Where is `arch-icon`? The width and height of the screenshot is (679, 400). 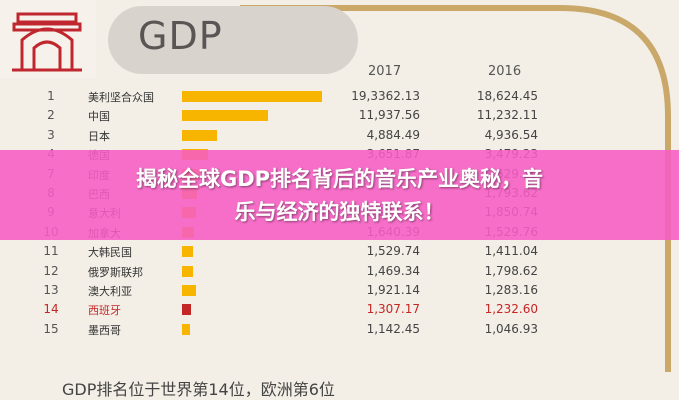 arch-icon is located at coordinates (47, 42).